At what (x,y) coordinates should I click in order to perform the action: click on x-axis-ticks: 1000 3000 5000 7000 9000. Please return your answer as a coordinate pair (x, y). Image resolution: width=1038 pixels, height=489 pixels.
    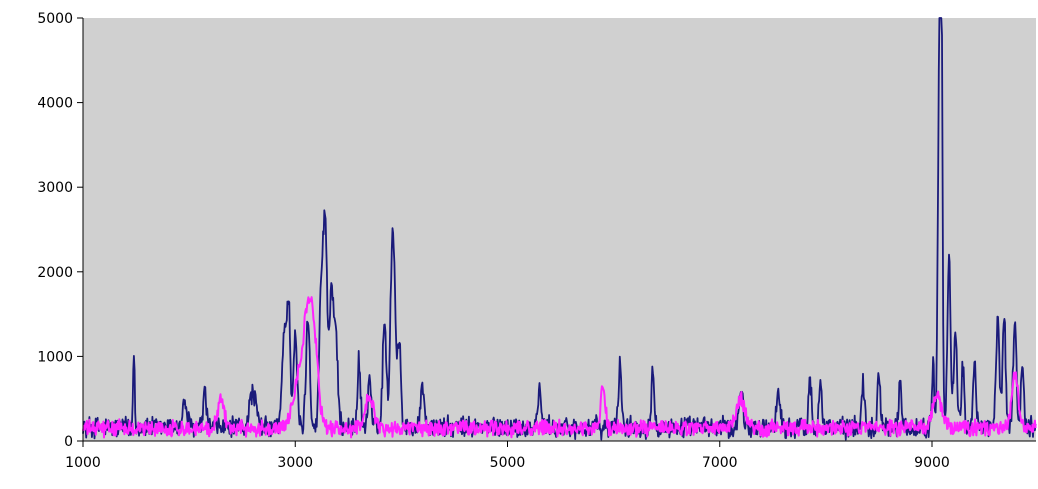
    Looking at the image, I should click on (507, 456).